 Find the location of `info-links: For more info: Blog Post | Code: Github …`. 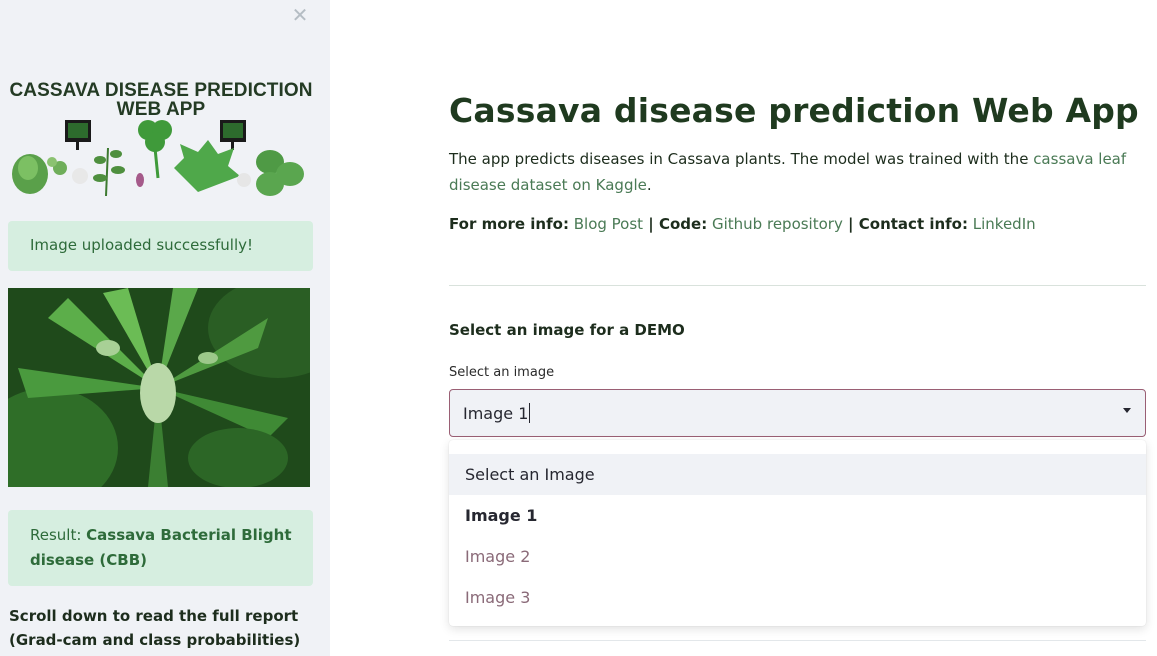

info-links: For more info: Blog Post | Code: Github … is located at coordinates (742, 224).